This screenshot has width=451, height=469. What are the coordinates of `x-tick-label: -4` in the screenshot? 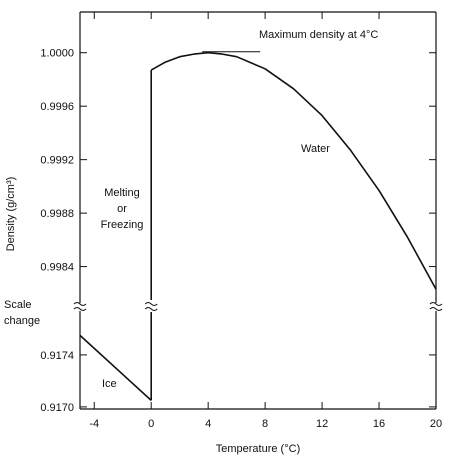 It's located at (94, 424).